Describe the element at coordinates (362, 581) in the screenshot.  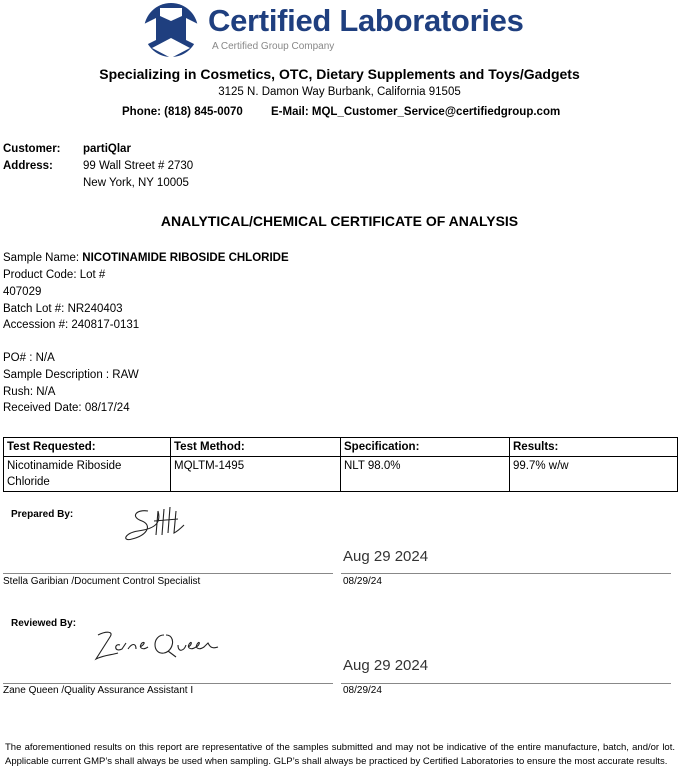
I see `prepared-date: 08/29/24` at that location.